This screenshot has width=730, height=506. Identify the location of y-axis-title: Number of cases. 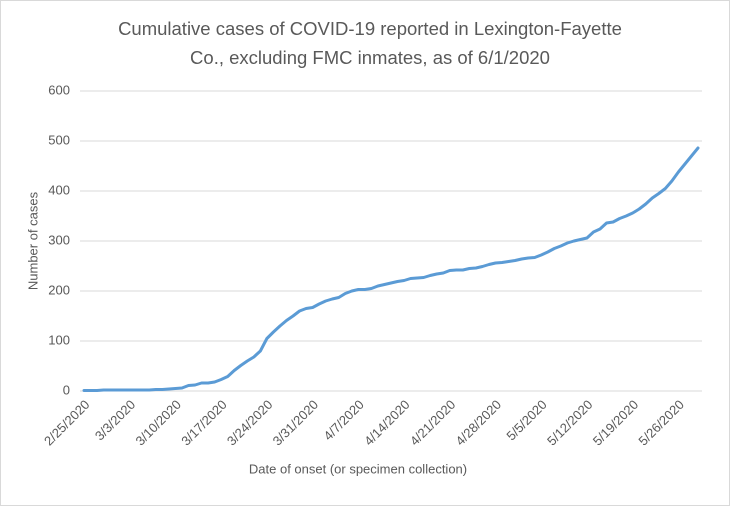
(32, 240).